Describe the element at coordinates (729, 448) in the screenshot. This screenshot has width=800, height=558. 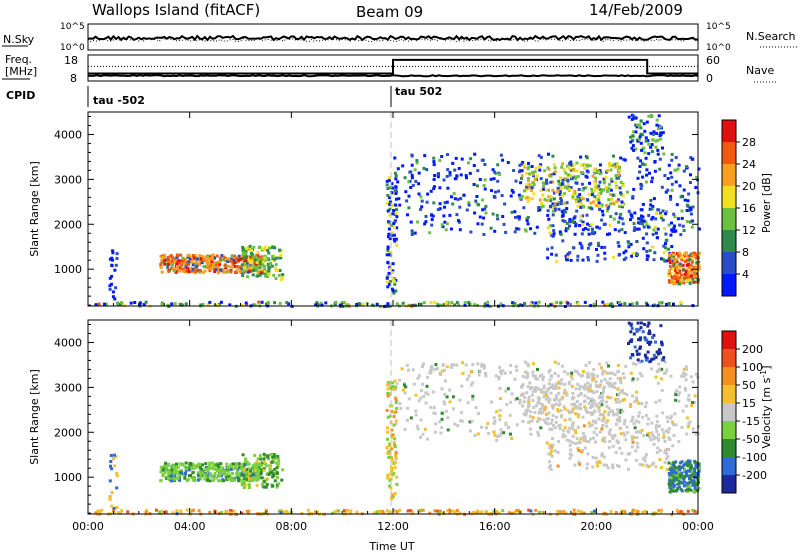
I see `colorbar-swatch` at that location.